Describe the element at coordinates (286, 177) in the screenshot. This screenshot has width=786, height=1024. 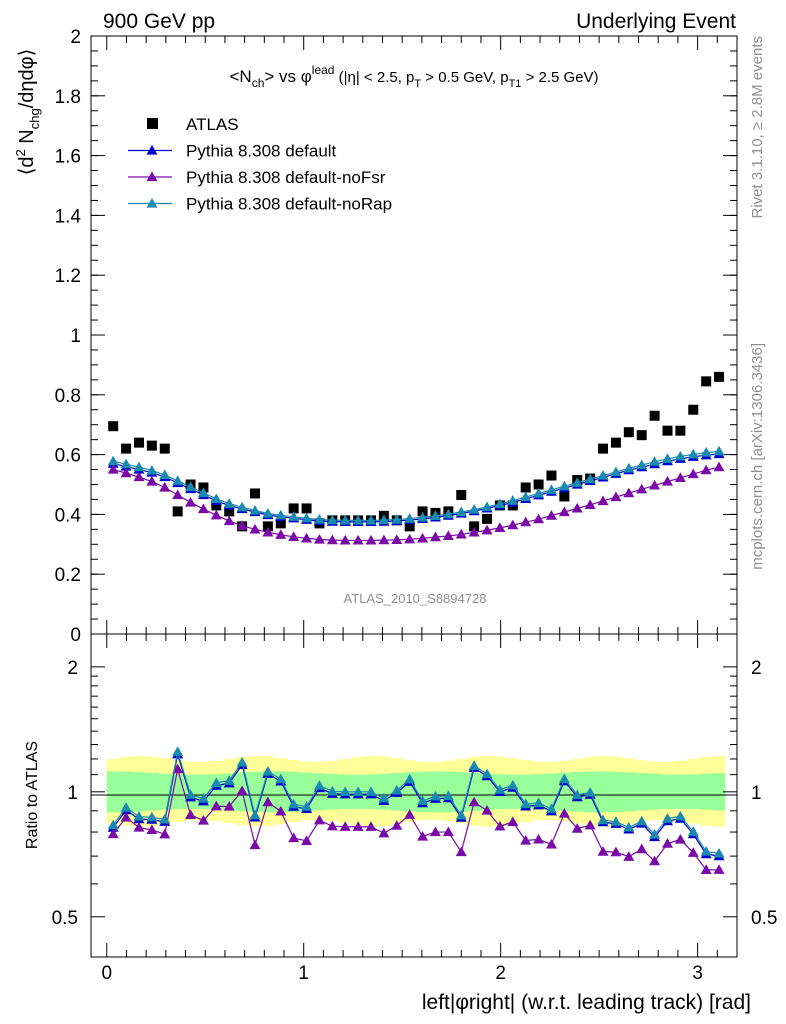
I see `legend-label: Pythia 8.308 default-noFsr` at that location.